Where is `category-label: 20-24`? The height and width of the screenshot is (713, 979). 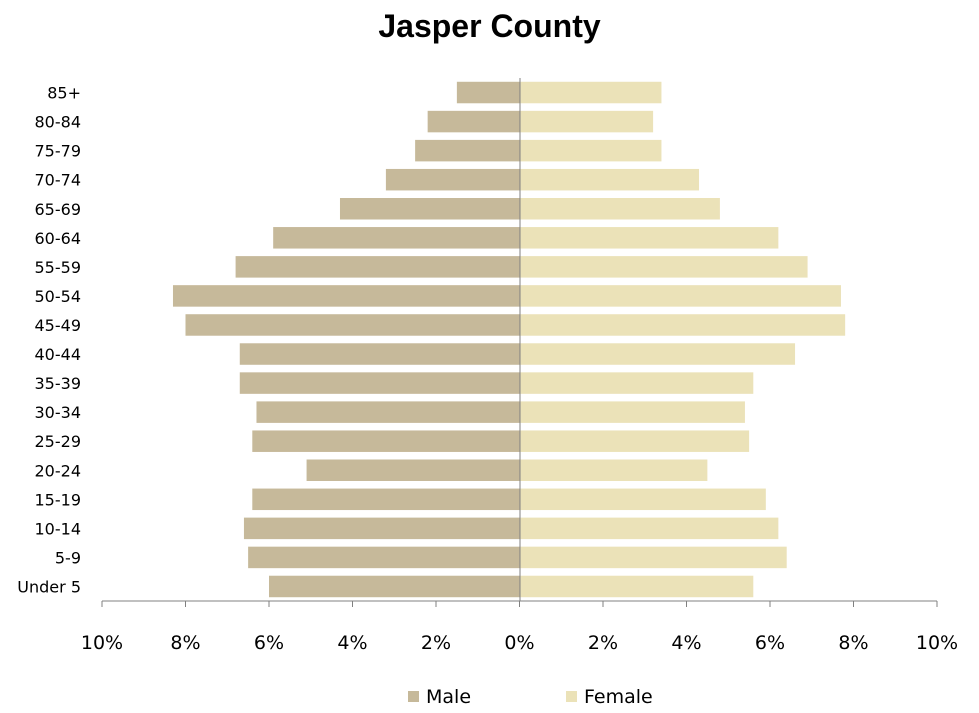 category-label: 20-24 is located at coordinates (58, 470).